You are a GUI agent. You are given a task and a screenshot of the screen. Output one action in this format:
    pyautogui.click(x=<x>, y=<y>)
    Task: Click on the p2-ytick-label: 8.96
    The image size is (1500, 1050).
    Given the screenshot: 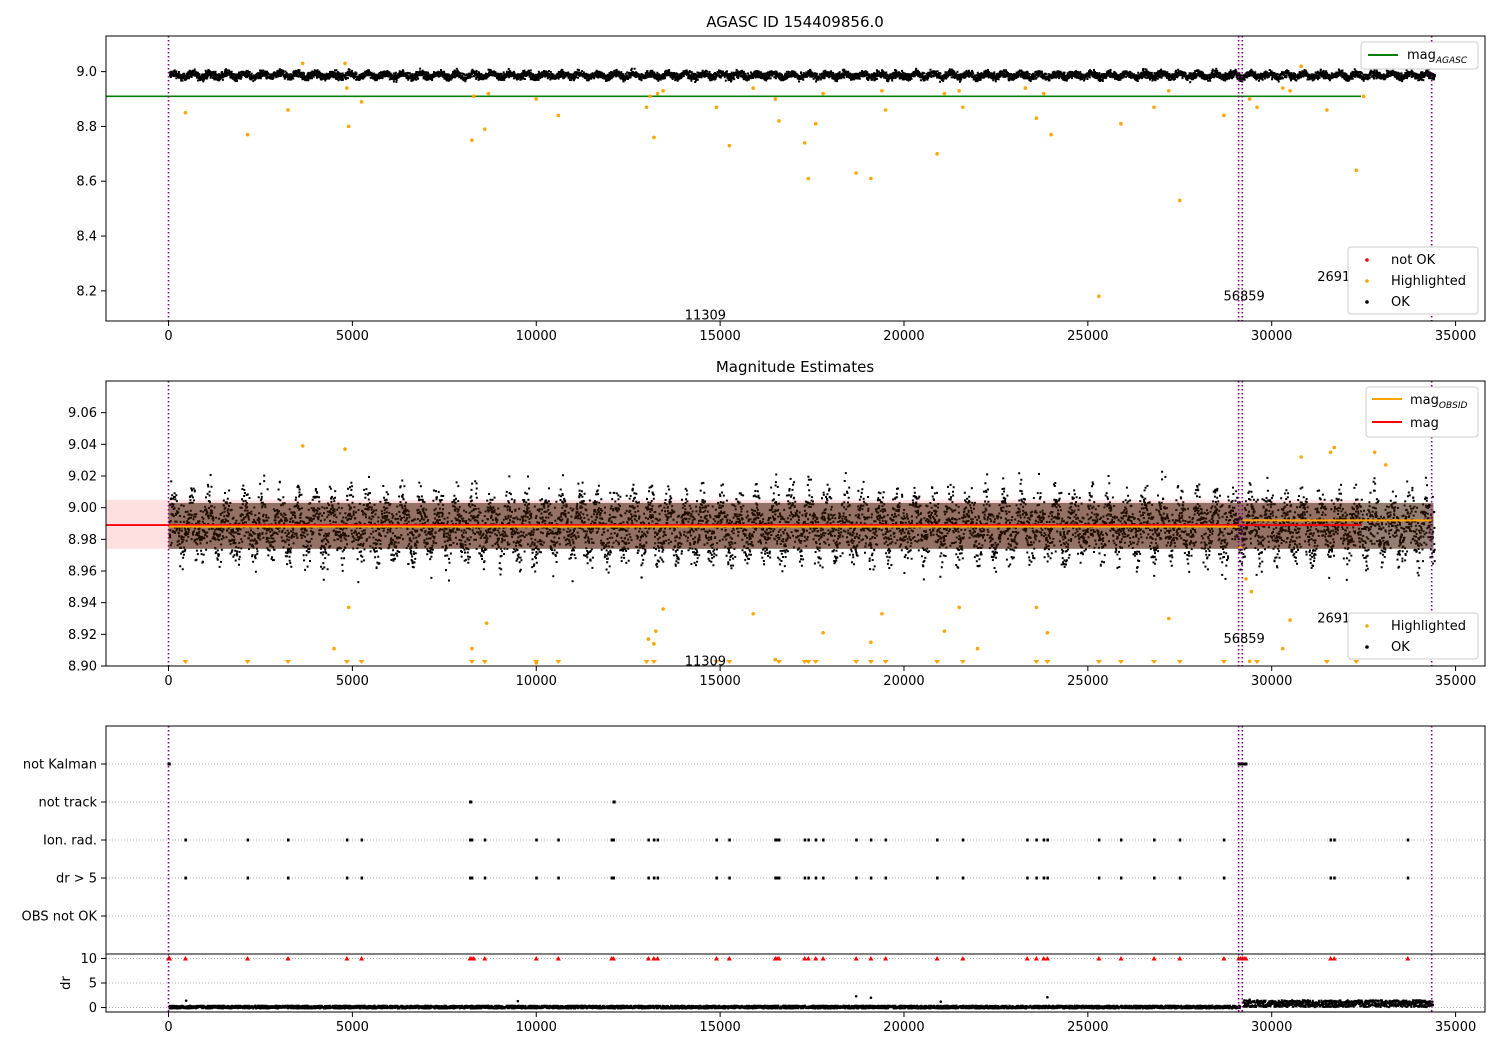 What is the action you would take?
    pyautogui.click(x=82, y=572)
    